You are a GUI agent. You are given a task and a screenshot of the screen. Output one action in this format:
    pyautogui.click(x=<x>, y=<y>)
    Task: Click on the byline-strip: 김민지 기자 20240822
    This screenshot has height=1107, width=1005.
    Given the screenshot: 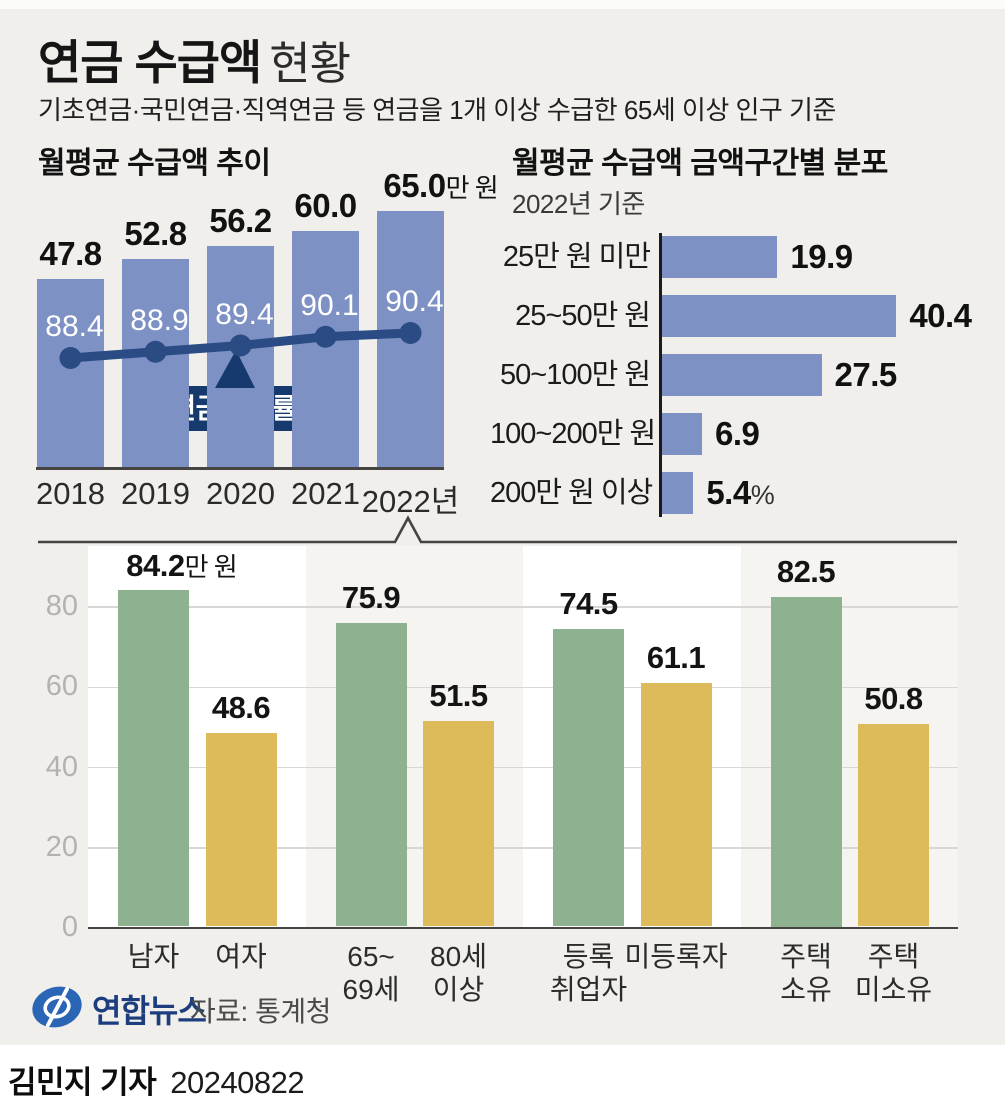 What is the action you would take?
    pyautogui.click(x=502, y=1076)
    